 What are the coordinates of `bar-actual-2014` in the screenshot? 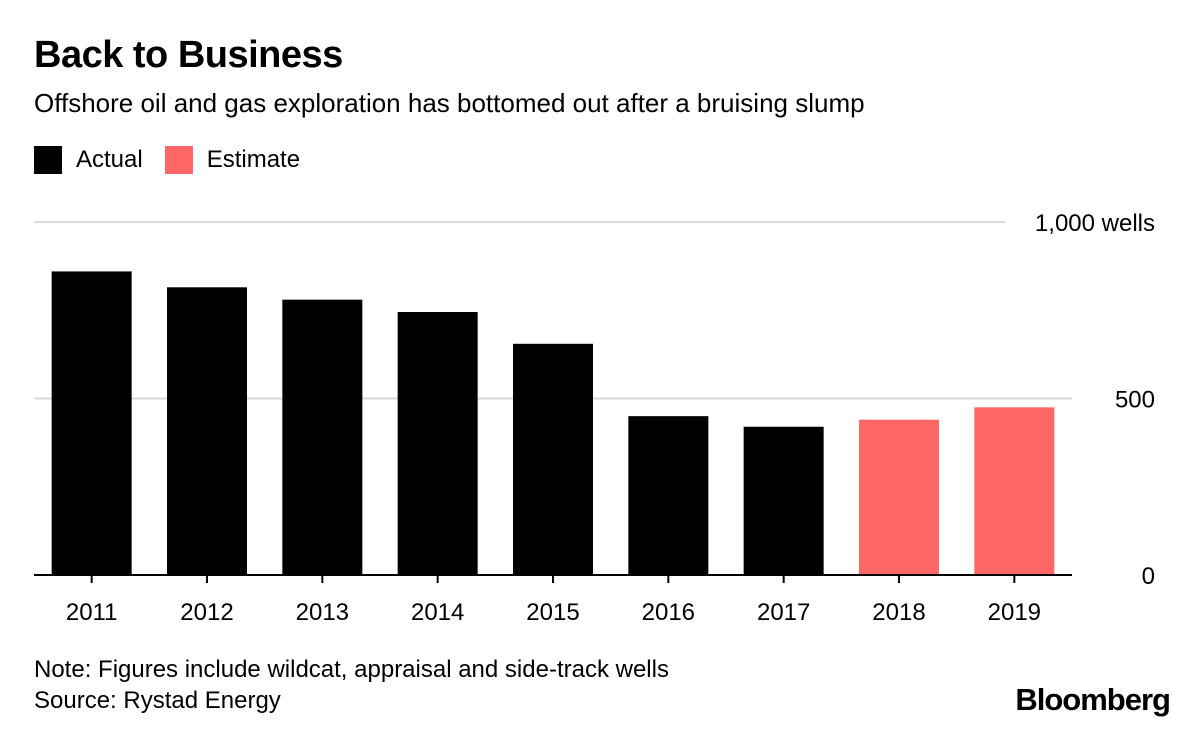 It's located at (437, 443).